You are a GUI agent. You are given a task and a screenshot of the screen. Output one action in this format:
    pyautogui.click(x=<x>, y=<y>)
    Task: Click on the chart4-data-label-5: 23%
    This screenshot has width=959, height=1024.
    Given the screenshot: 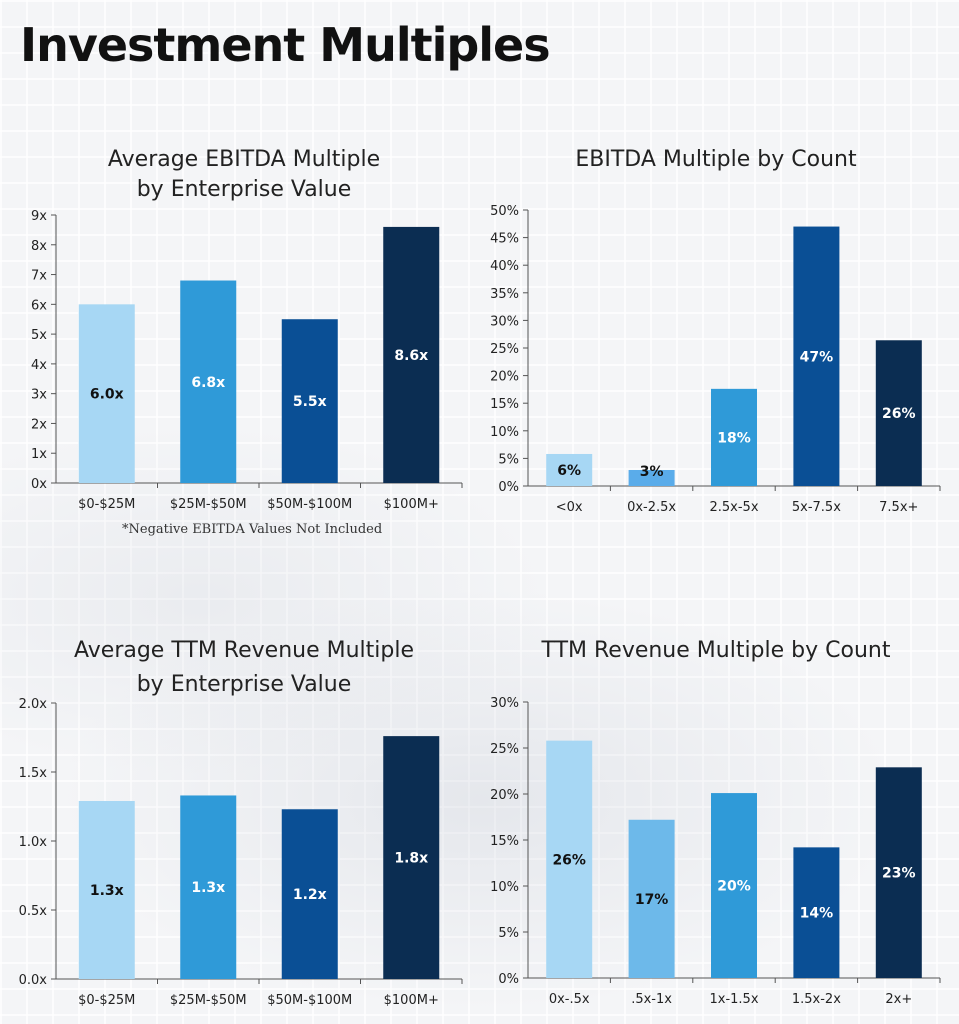 What is the action you would take?
    pyautogui.click(x=899, y=874)
    